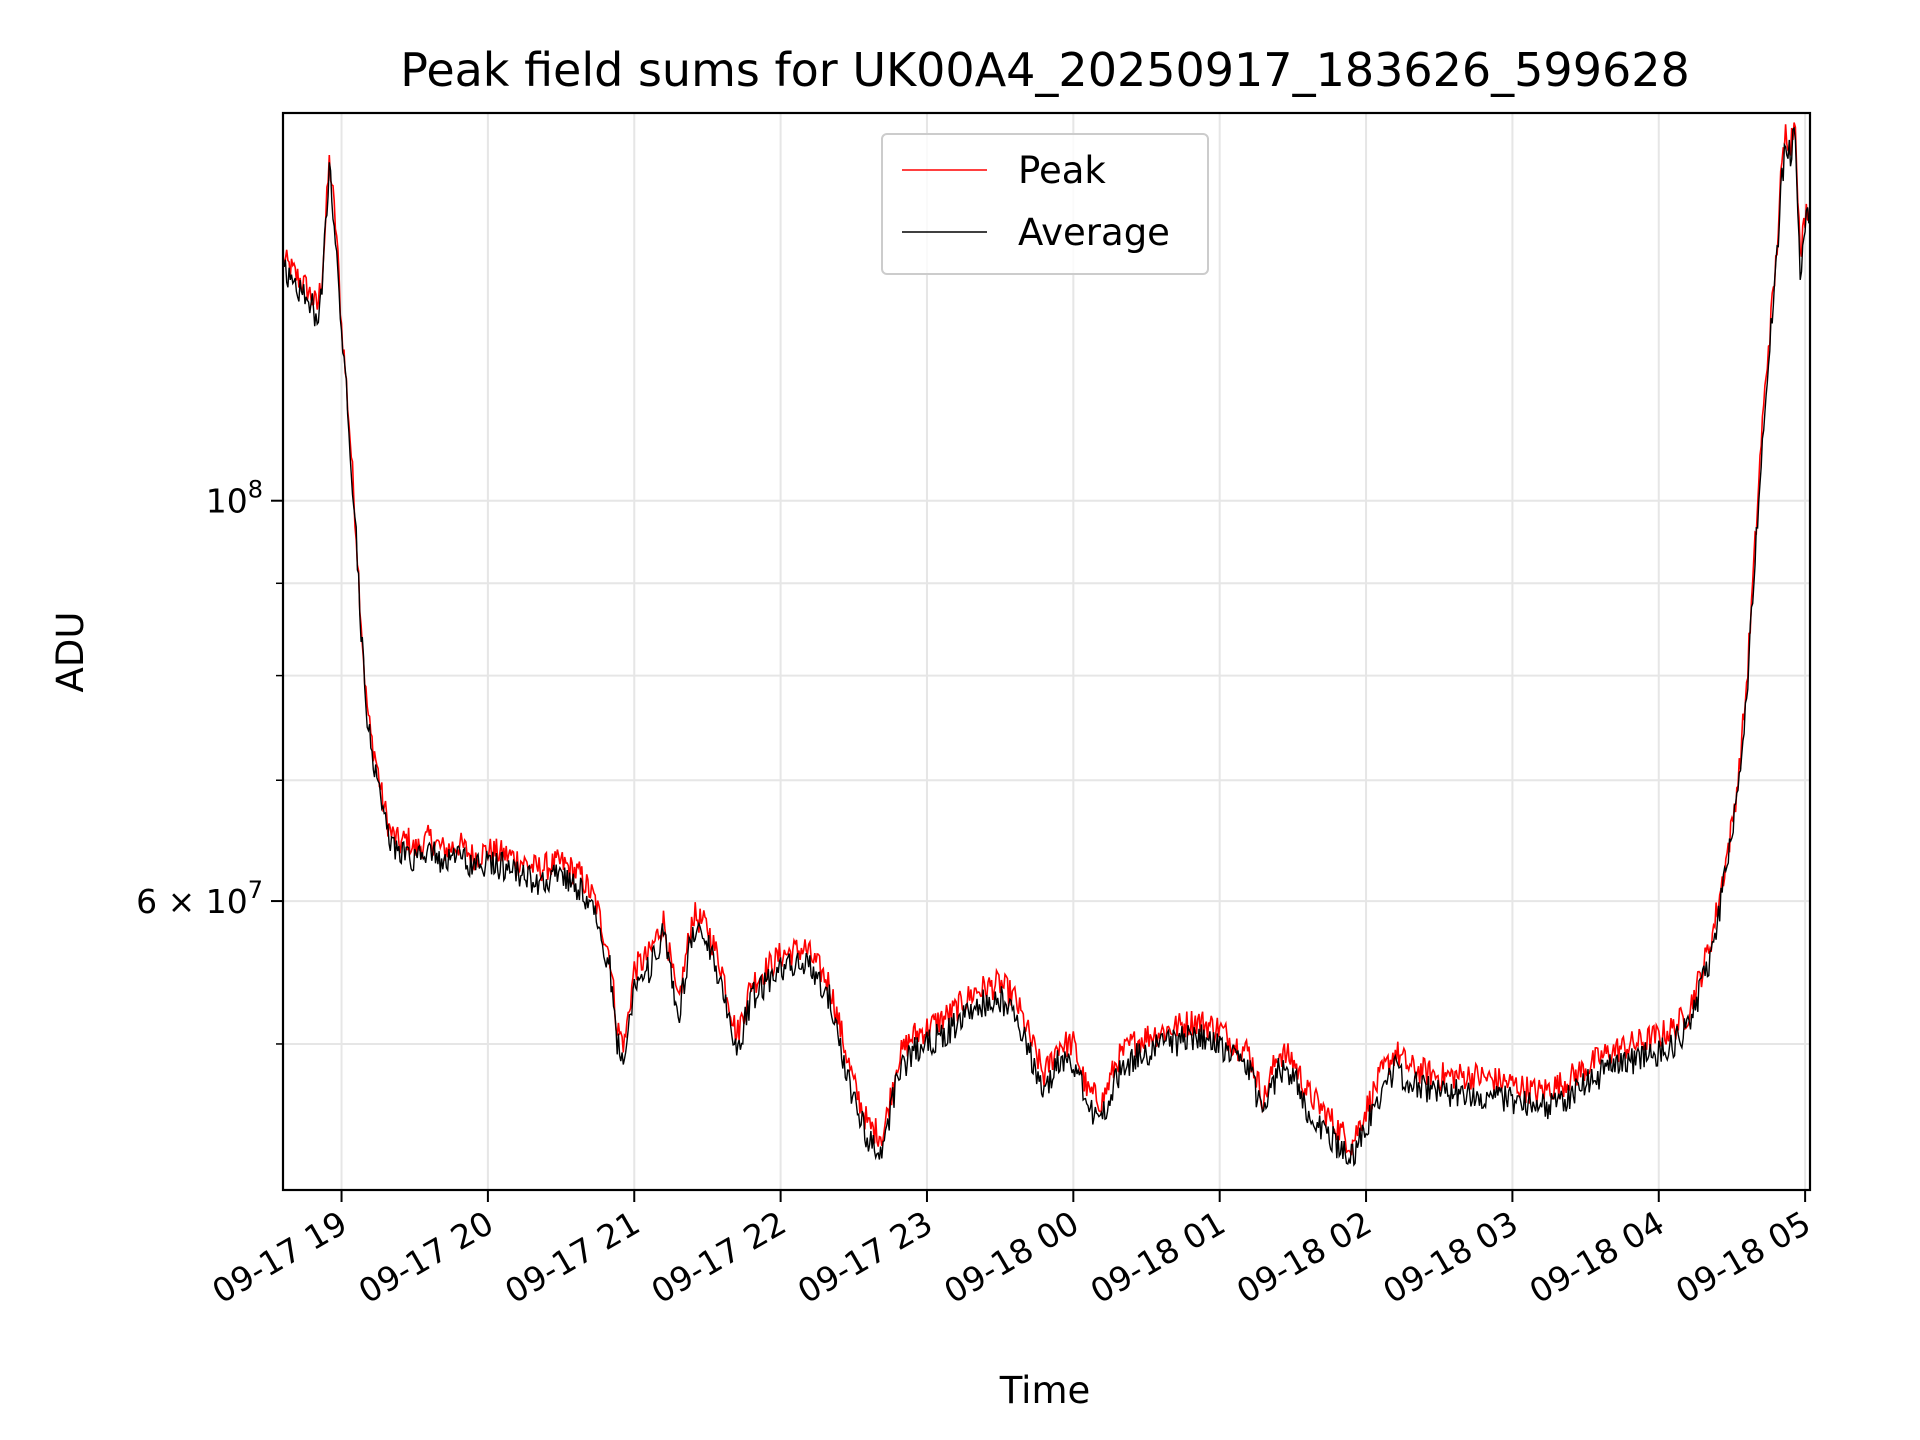  I want to click on y-tick-label-base: 10, so click(227, 501).